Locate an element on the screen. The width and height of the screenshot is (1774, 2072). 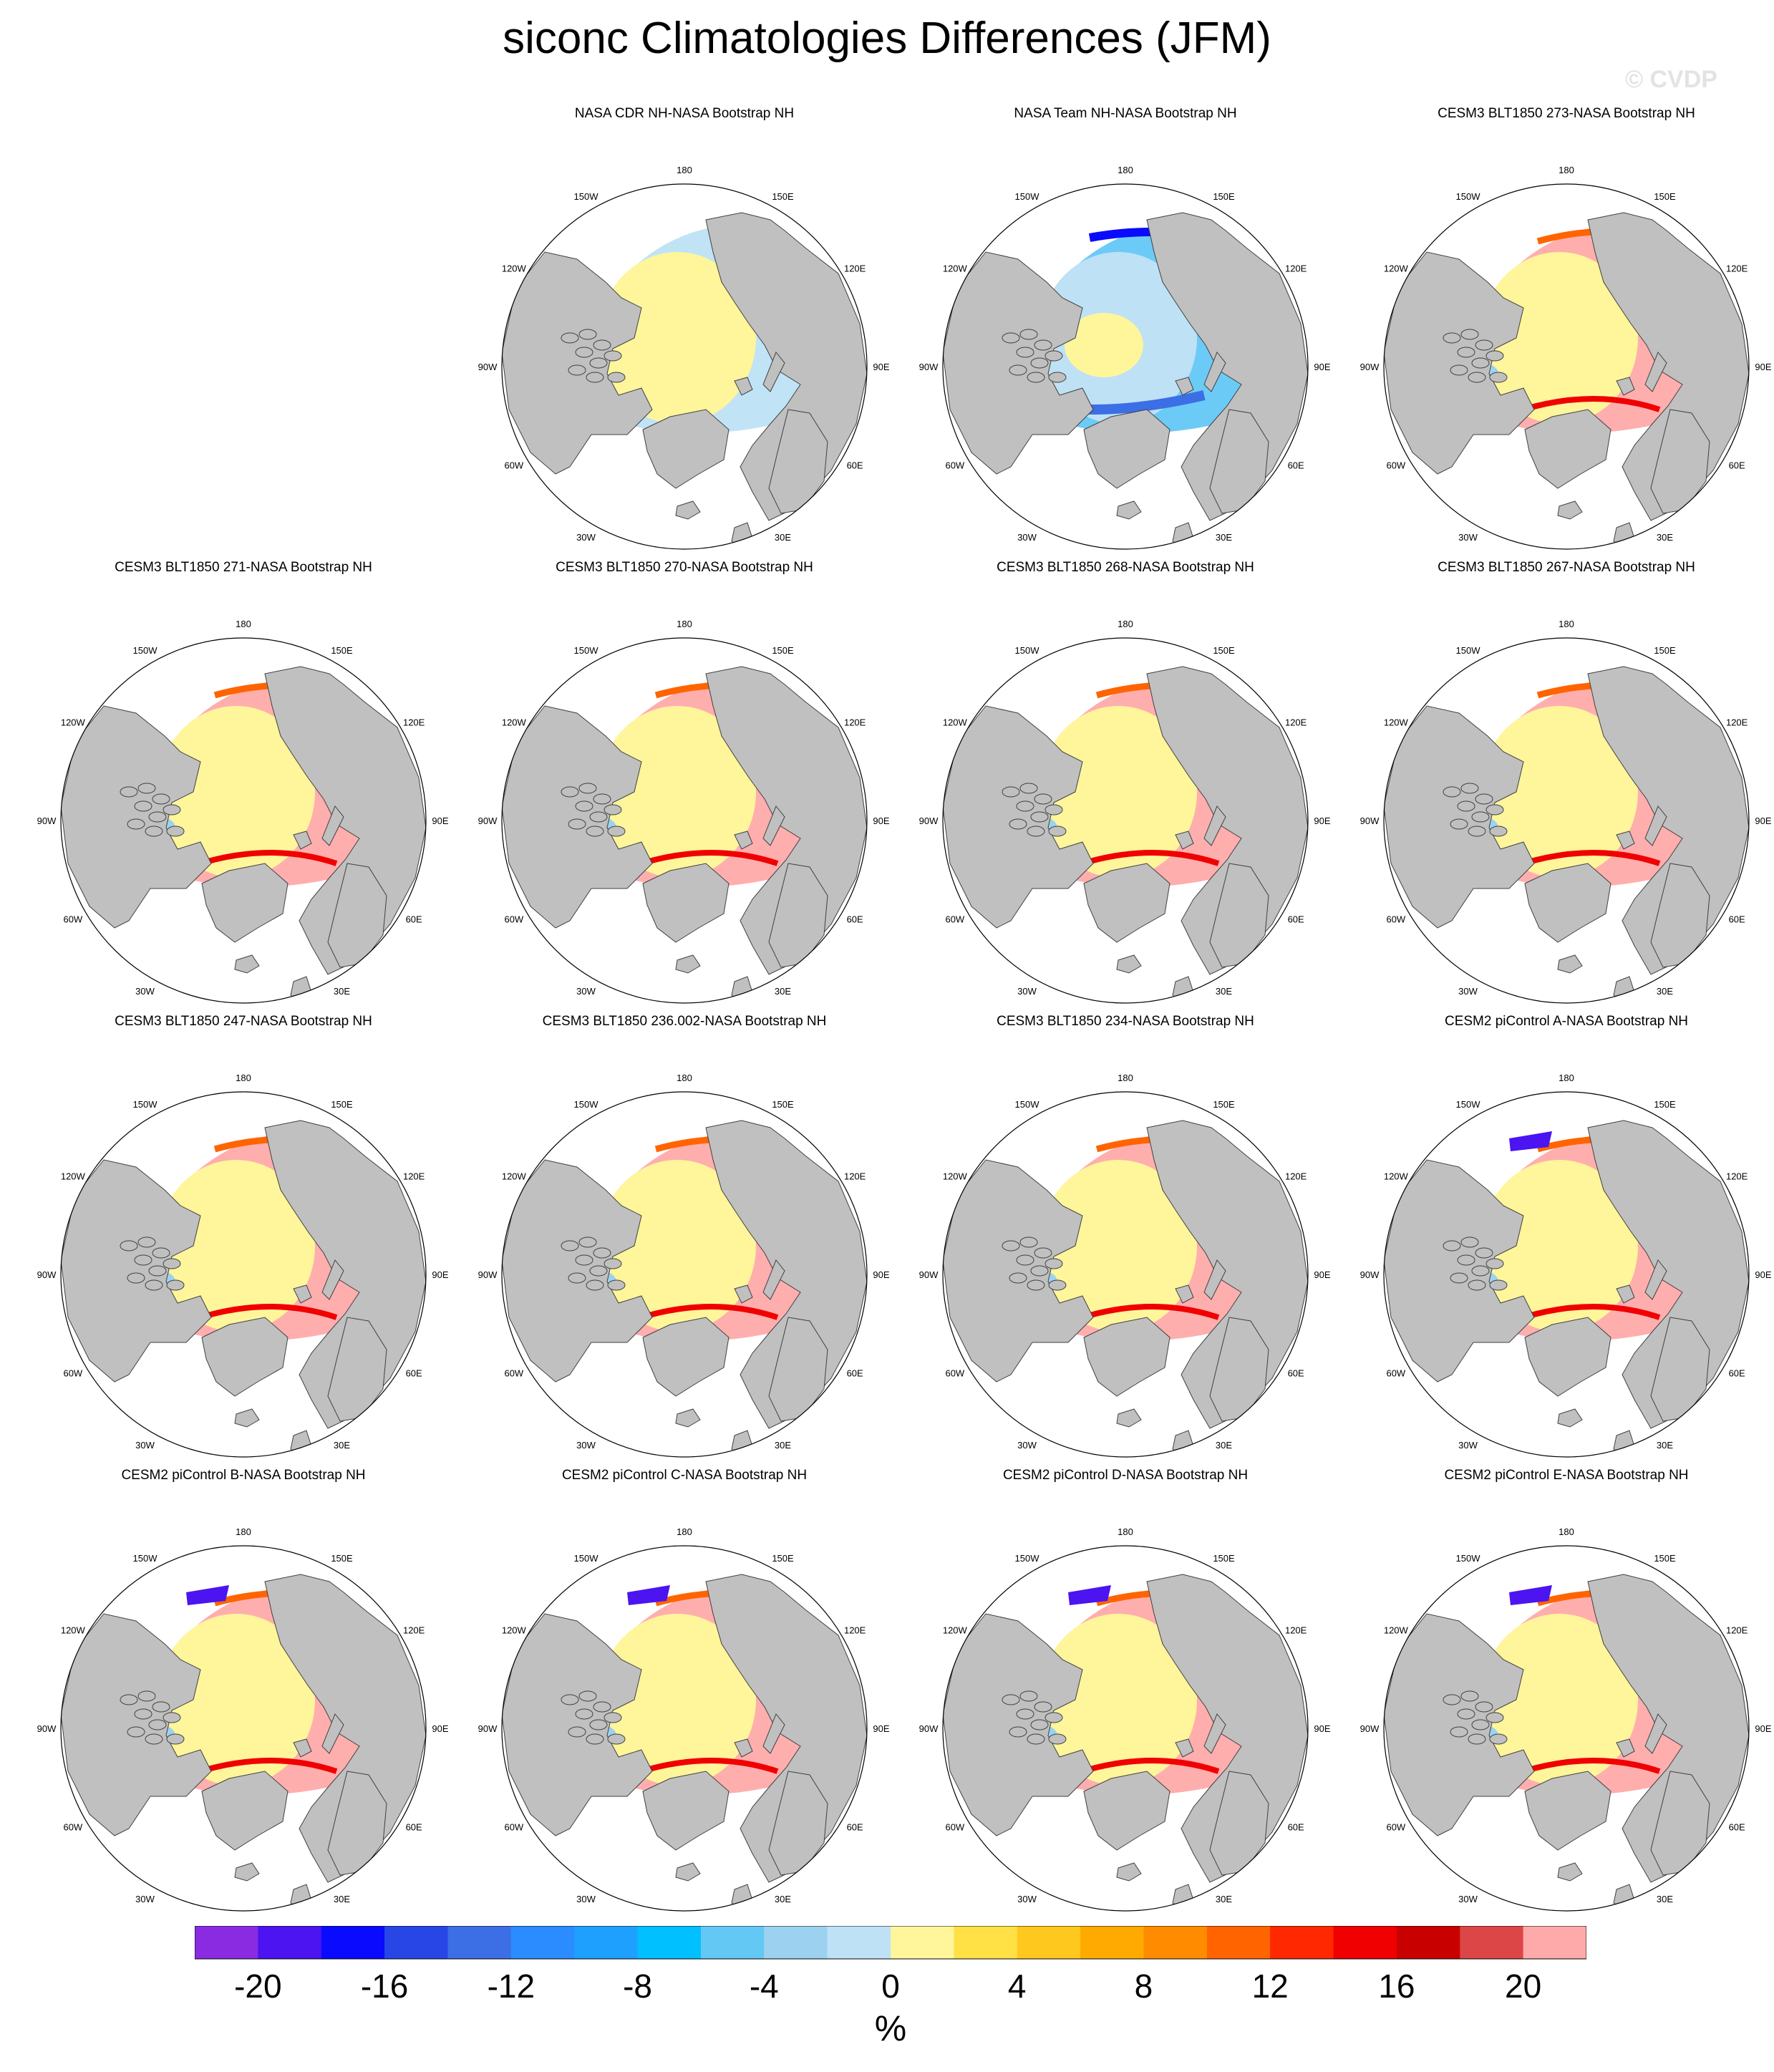
panel-title: CESM3 BLT1850 270-NASA Bootstrap NH is located at coordinates (685, 567).